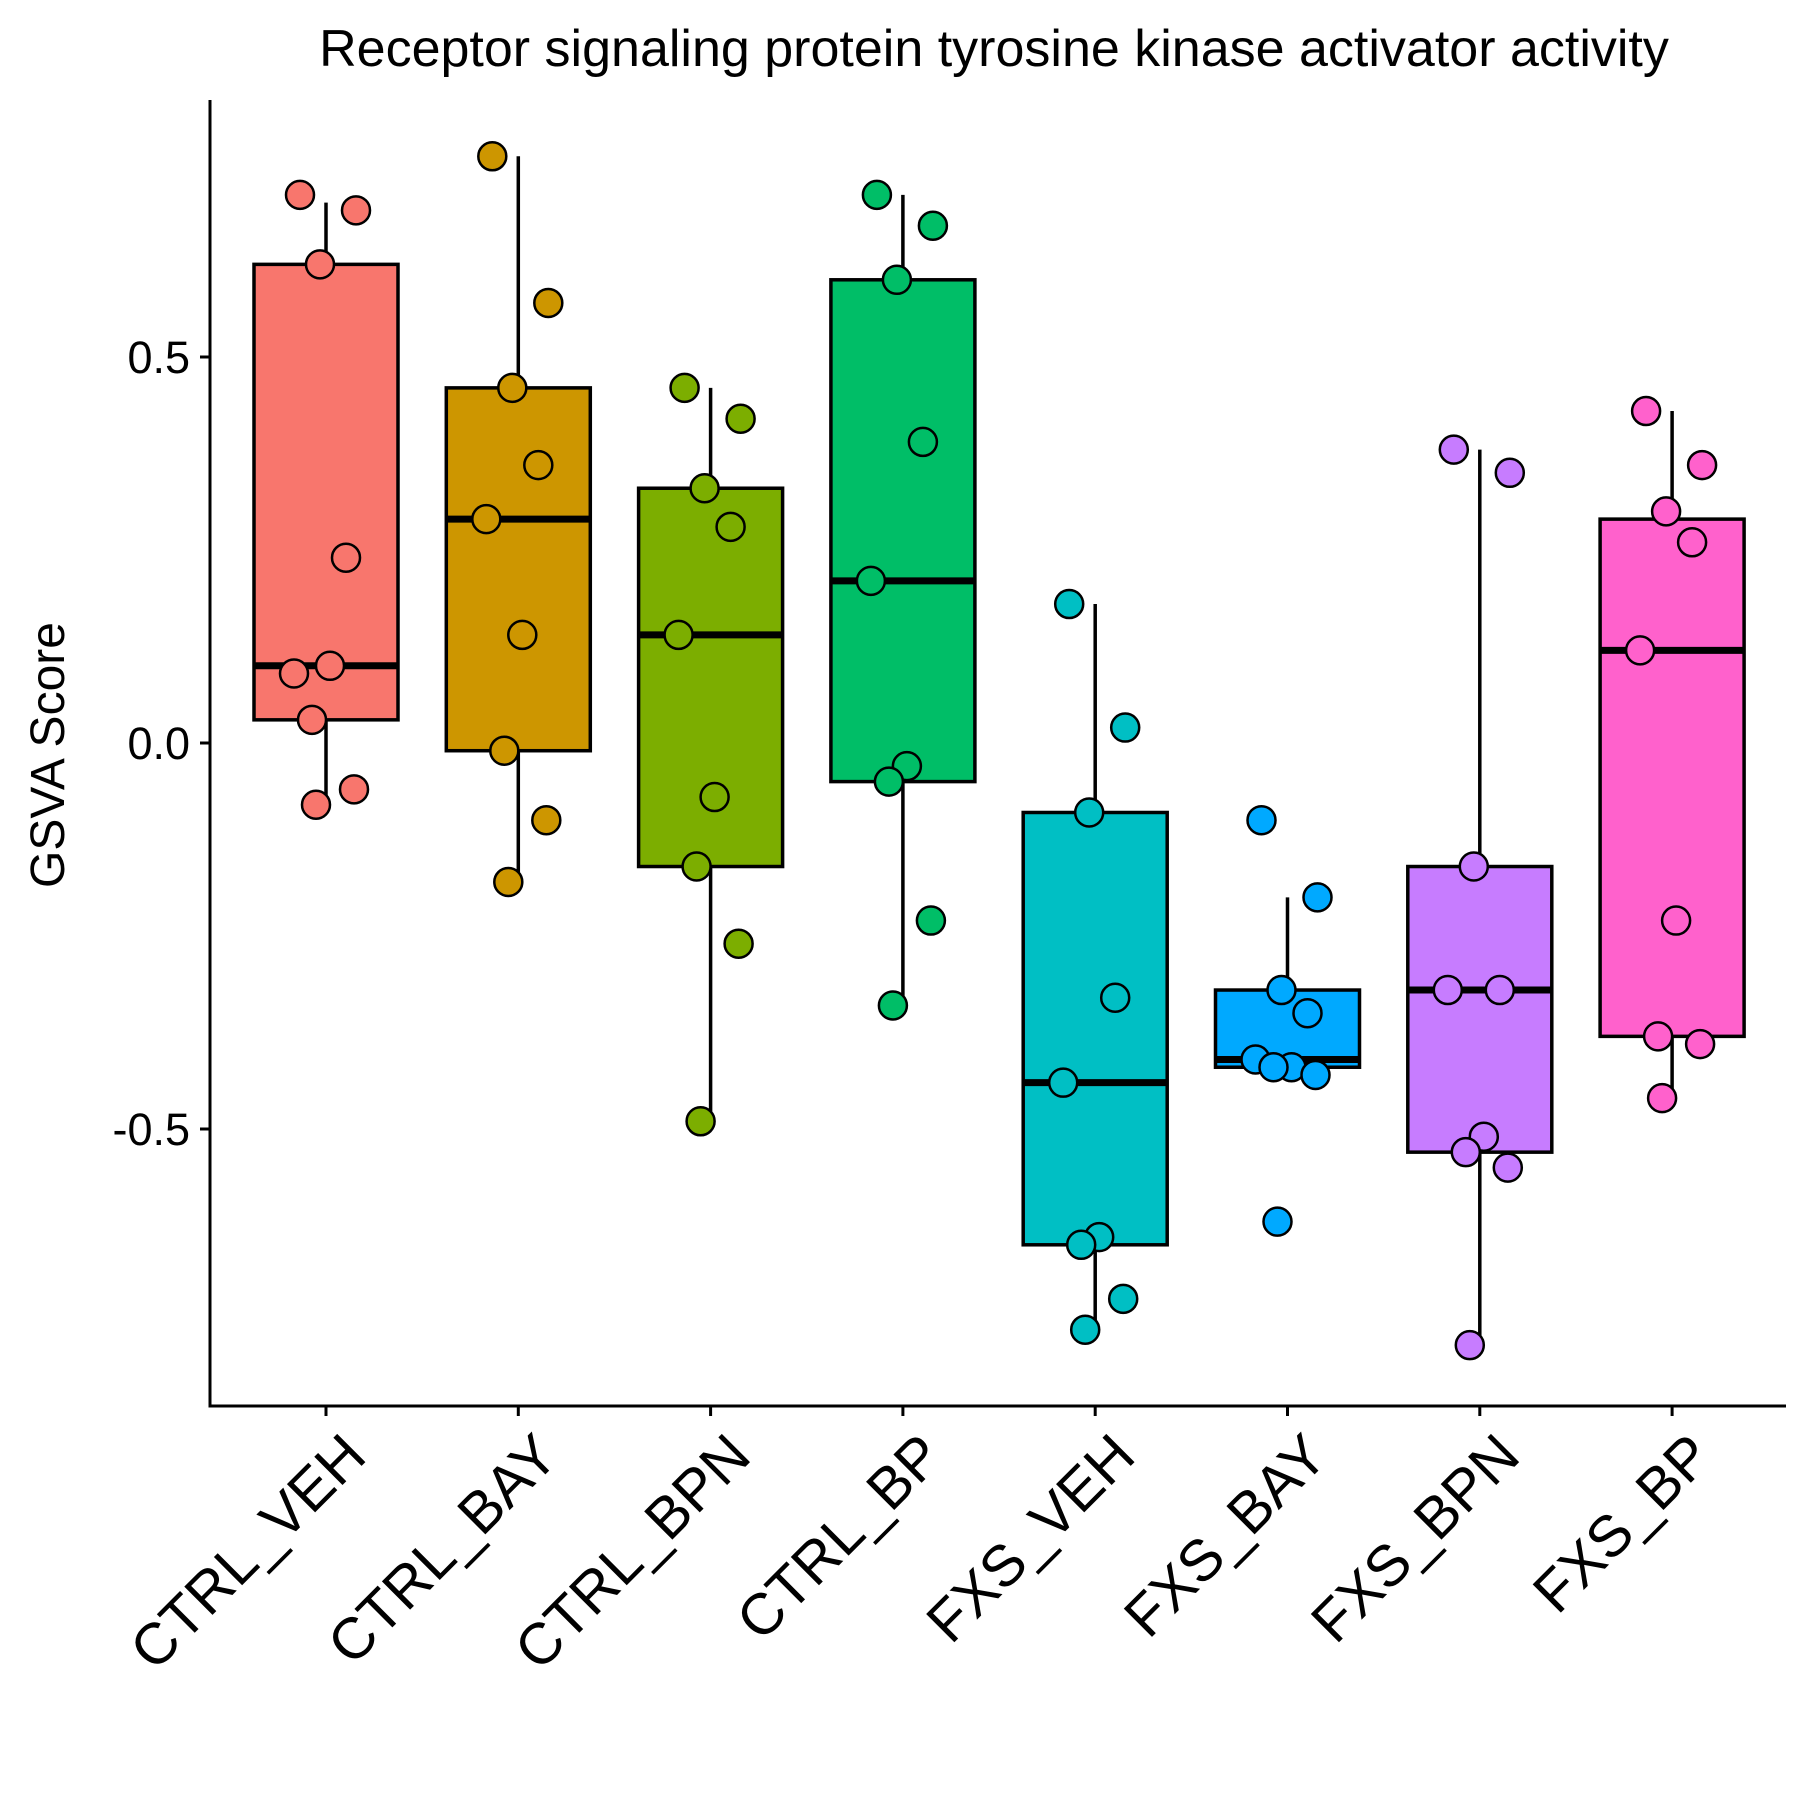  I want to click on box-group-fxs-bp, so click(1672, 754).